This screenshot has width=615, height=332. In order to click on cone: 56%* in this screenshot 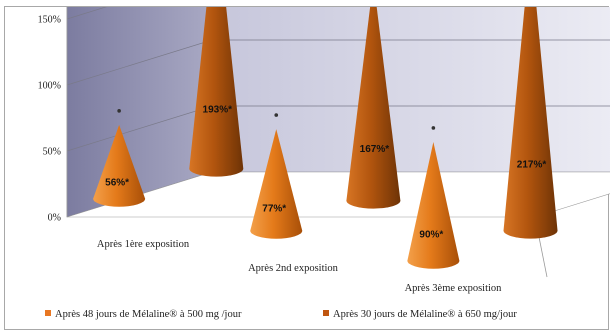, I will do `click(119, 158)`.